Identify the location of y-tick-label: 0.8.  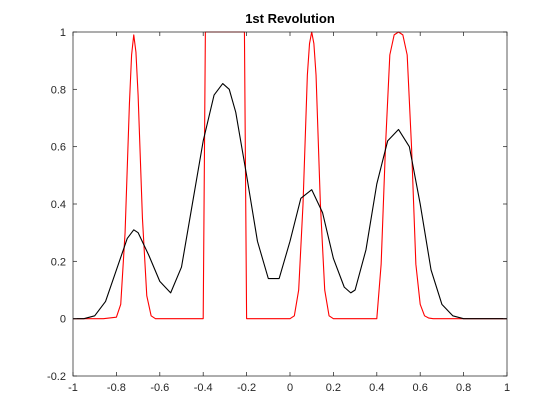
(58, 90).